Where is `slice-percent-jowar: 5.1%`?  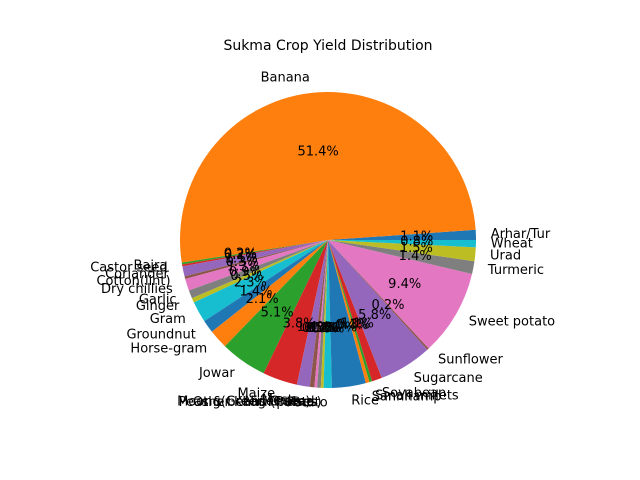
slice-percent-jowar: 5.1% is located at coordinates (277, 312).